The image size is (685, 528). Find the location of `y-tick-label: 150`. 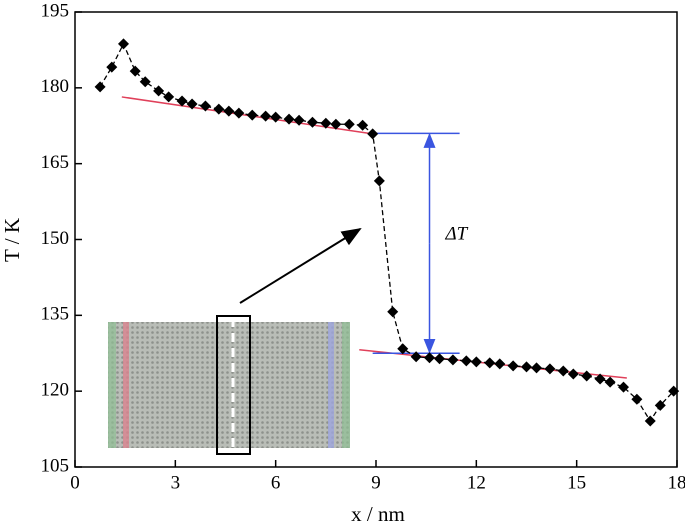

y-tick-label: 150 is located at coordinates (55, 238).